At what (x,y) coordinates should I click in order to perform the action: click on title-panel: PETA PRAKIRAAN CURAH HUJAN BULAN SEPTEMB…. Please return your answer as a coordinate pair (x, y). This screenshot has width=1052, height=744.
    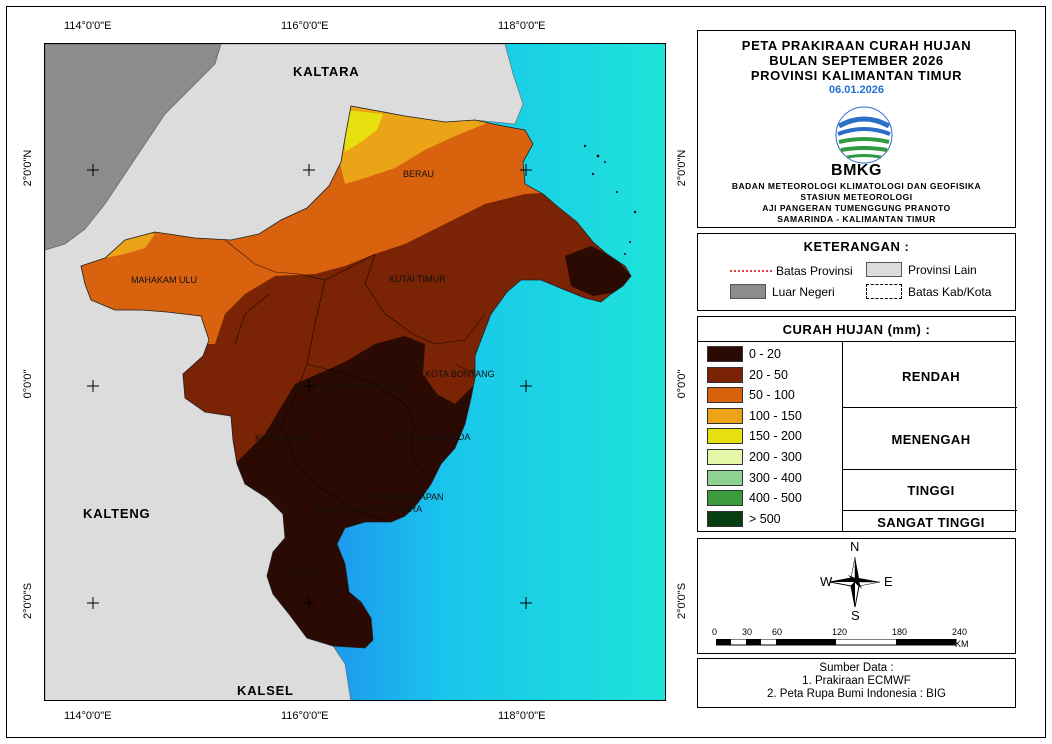
    Looking at the image, I should click on (856, 129).